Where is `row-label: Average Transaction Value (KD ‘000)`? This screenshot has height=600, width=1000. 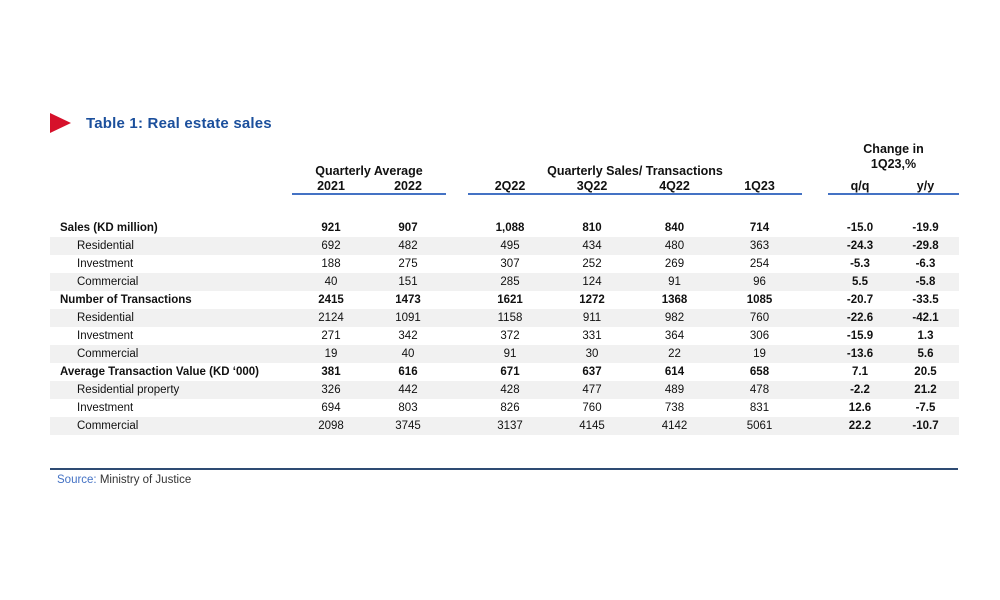
row-label: Average Transaction Value (KD ‘000) is located at coordinates (159, 372).